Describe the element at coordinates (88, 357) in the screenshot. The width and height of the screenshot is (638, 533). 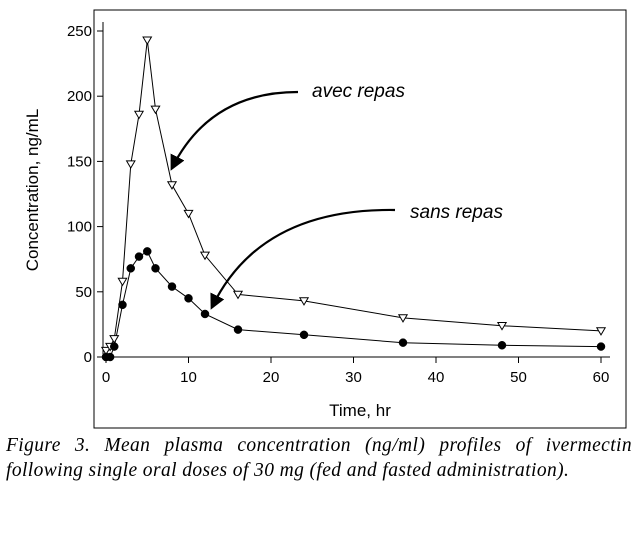
I see `y-tick-label: 0` at that location.